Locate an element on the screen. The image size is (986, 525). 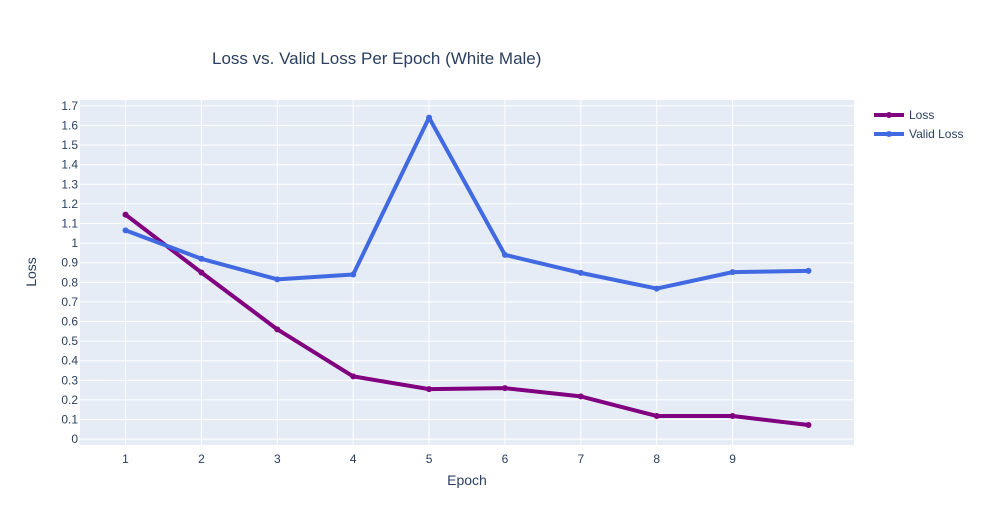
x-tick-label: 6 is located at coordinates (505, 459).